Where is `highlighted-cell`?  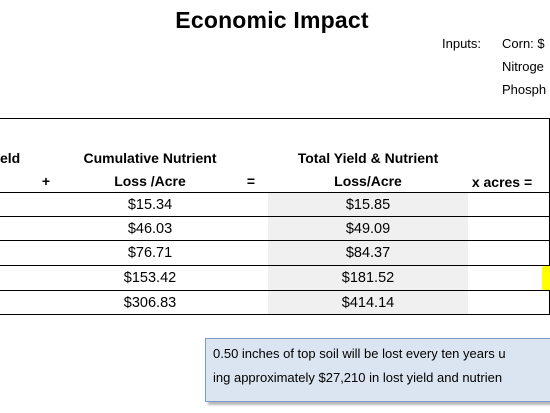
highlighted-cell is located at coordinates (546, 278).